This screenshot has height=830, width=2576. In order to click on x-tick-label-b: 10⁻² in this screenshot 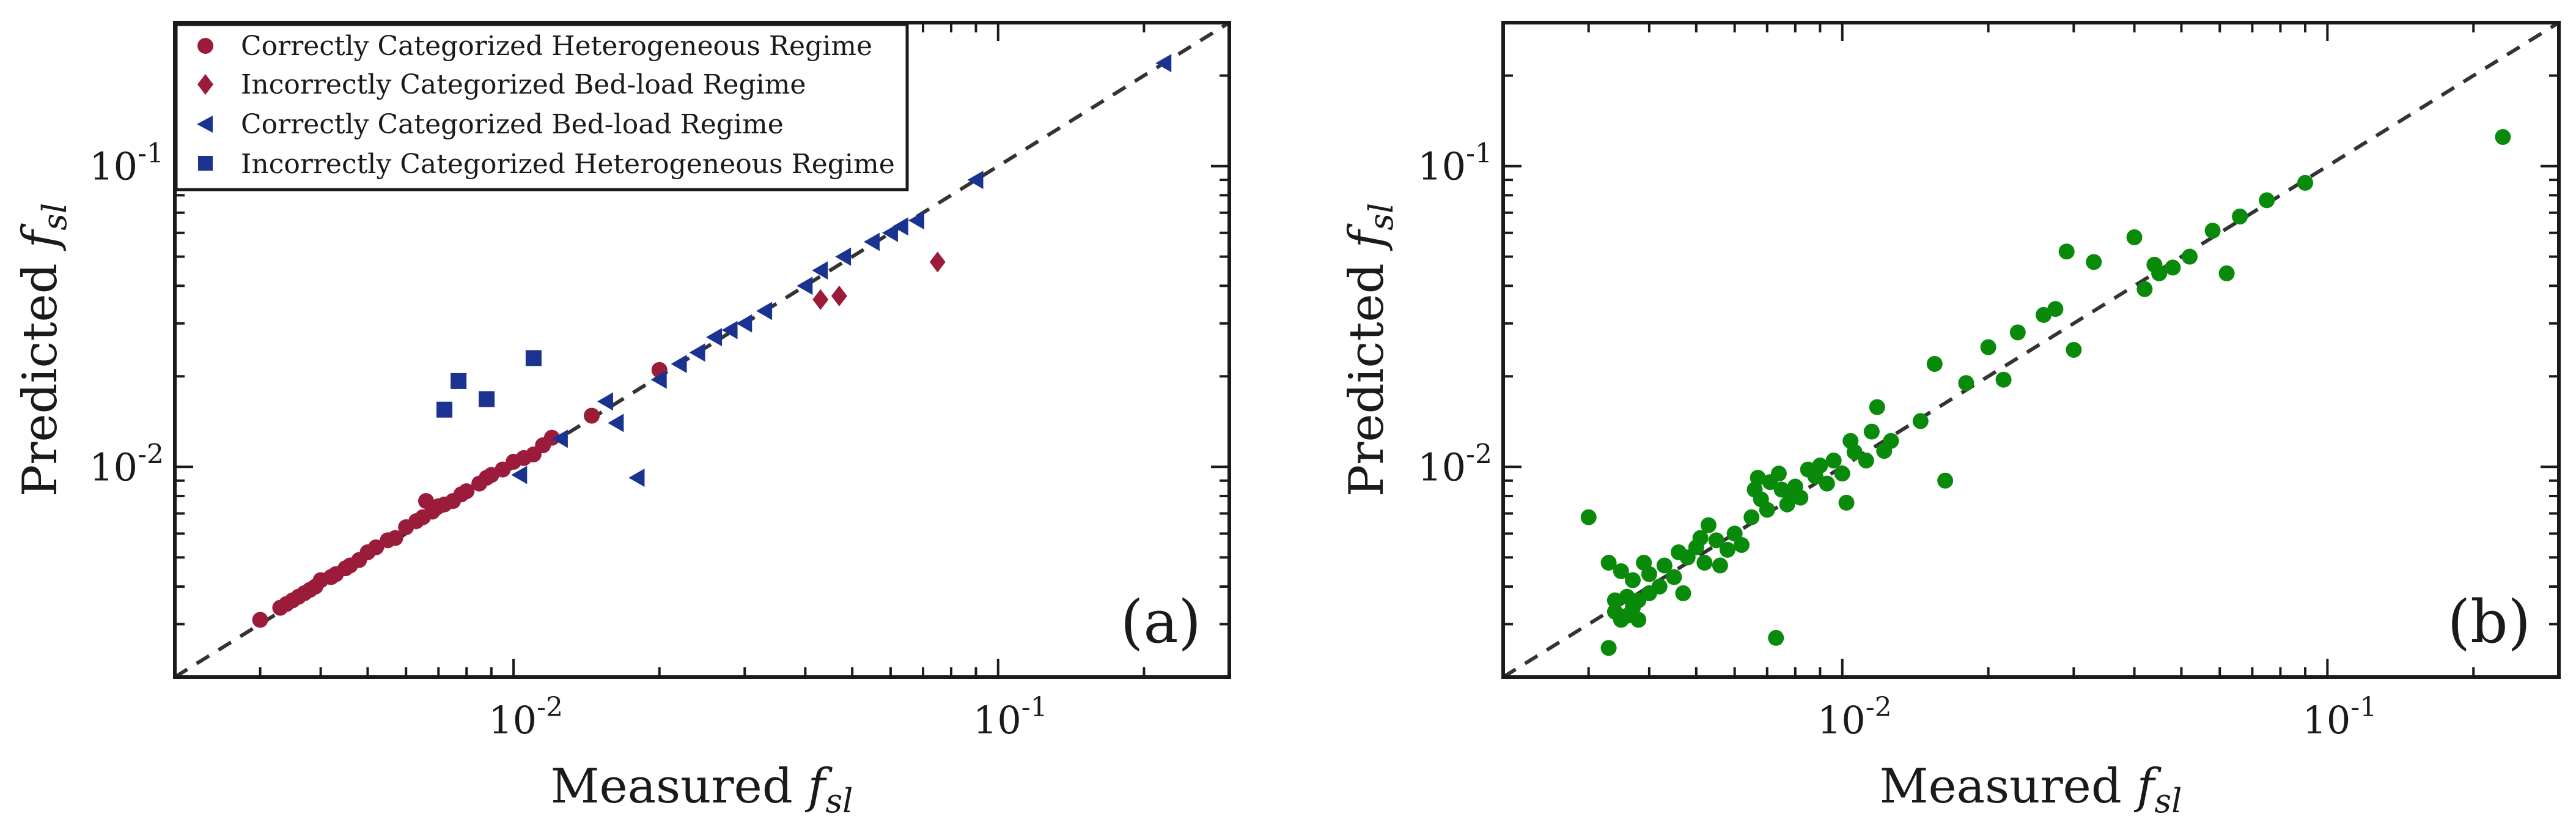, I will do `click(1855, 717)`.